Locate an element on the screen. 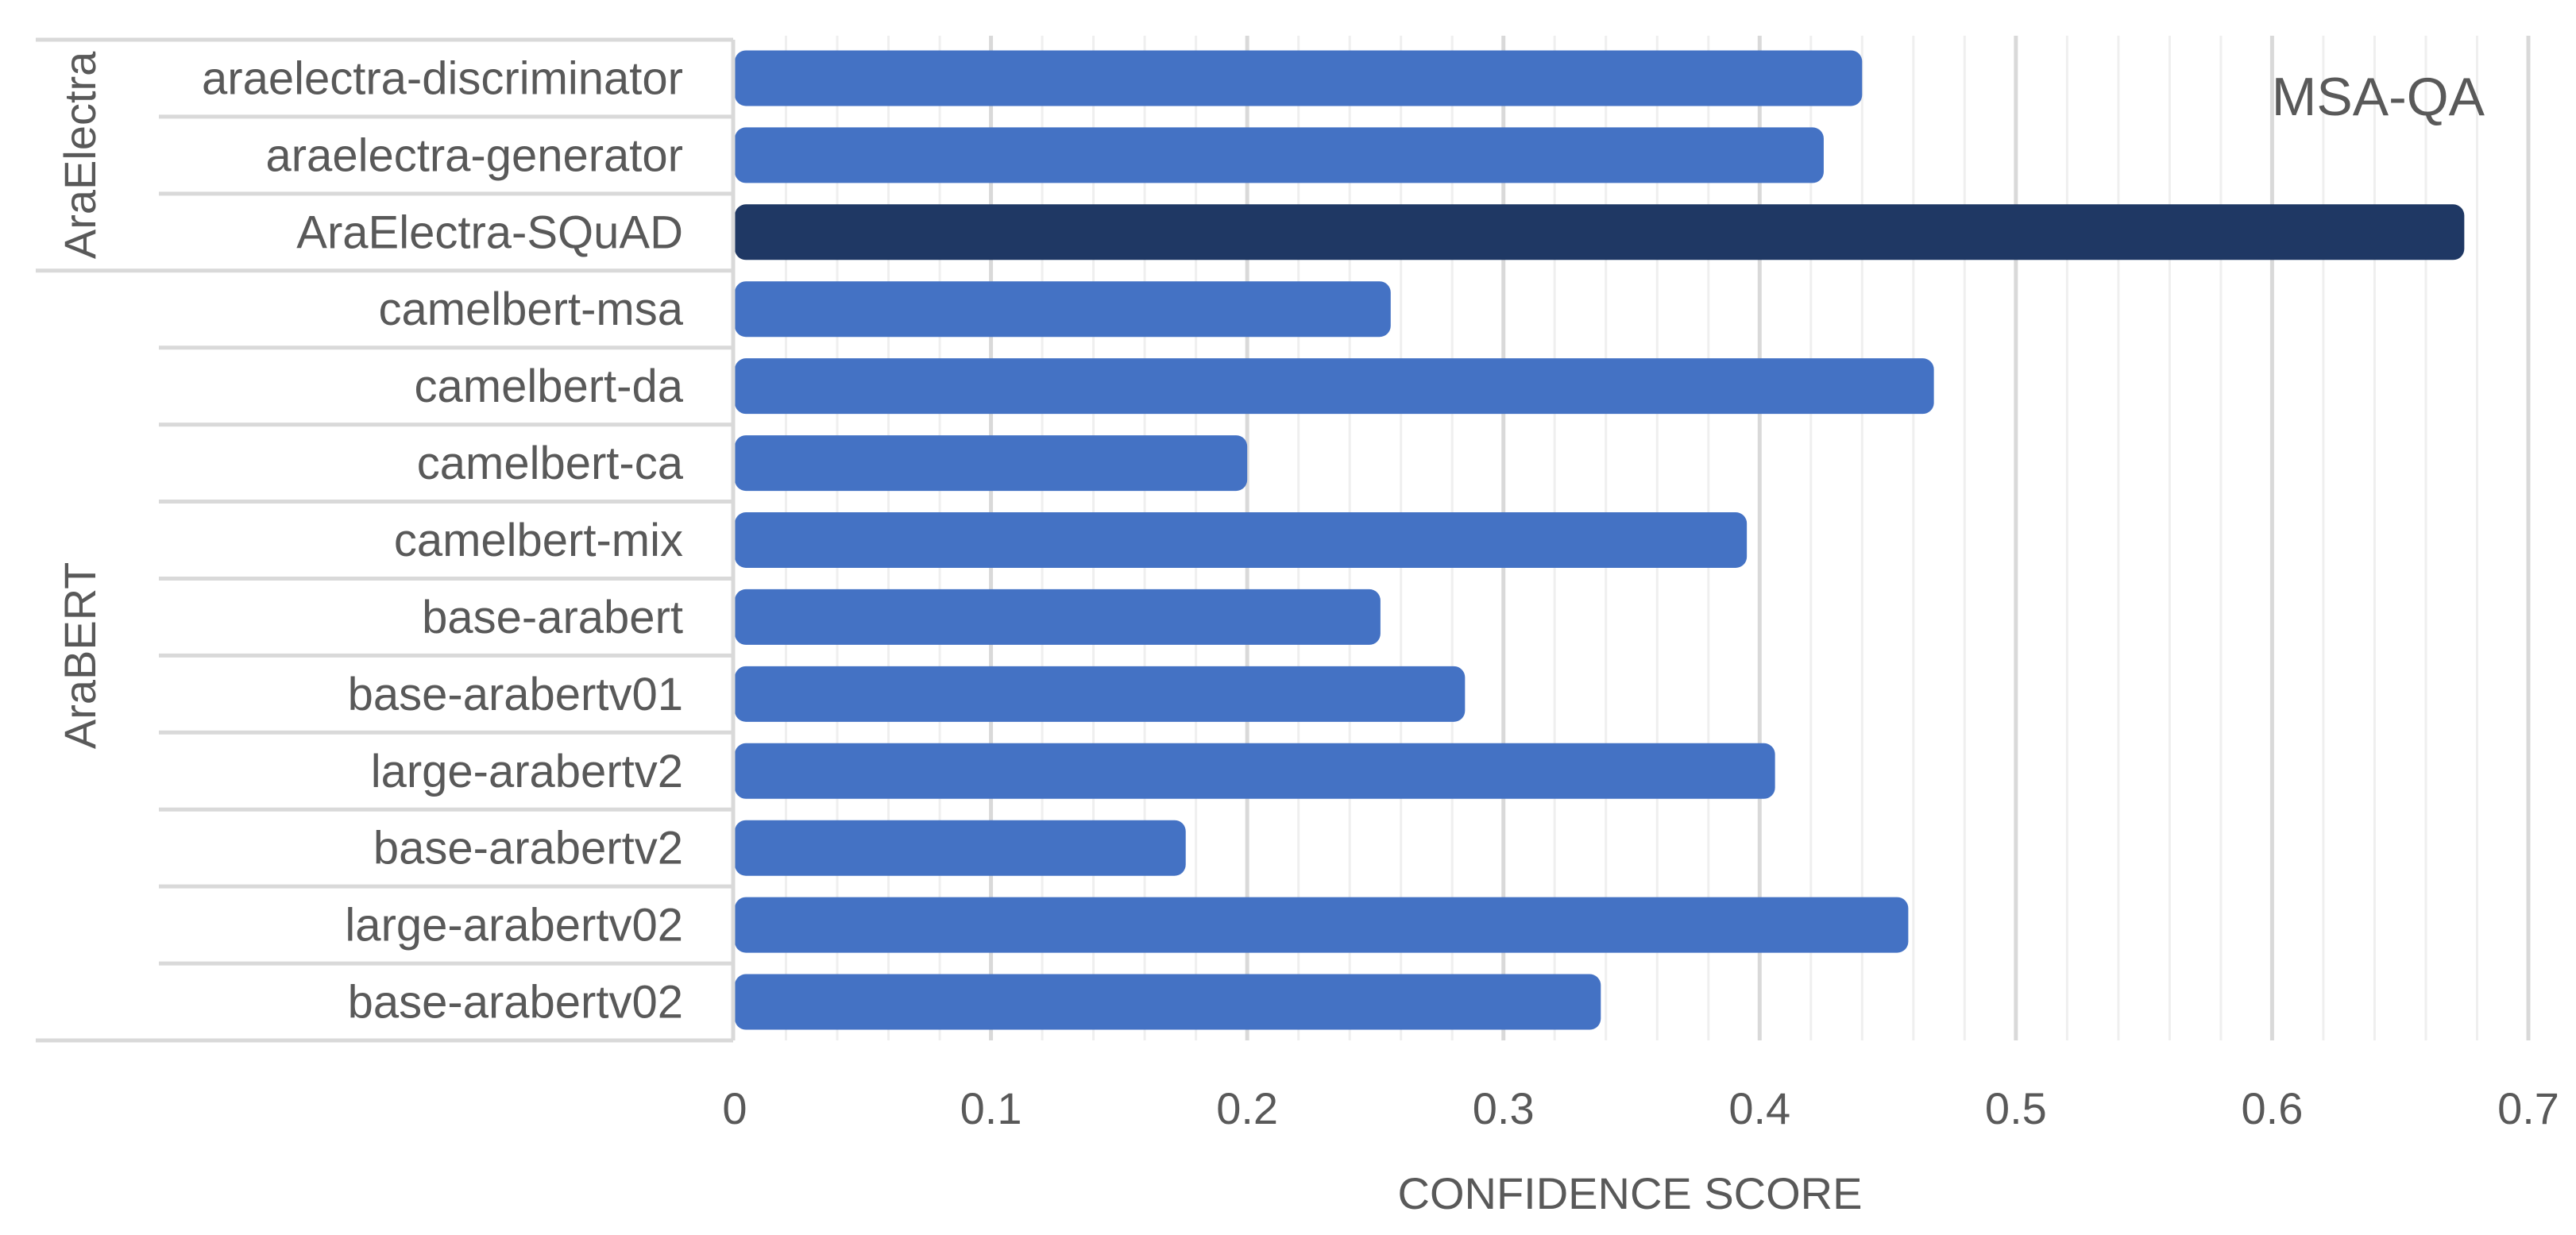 Image resolution: width=2576 pixels, height=1235 pixels. category-label: base-arabertv02 is located at coordinates (515, 1003).